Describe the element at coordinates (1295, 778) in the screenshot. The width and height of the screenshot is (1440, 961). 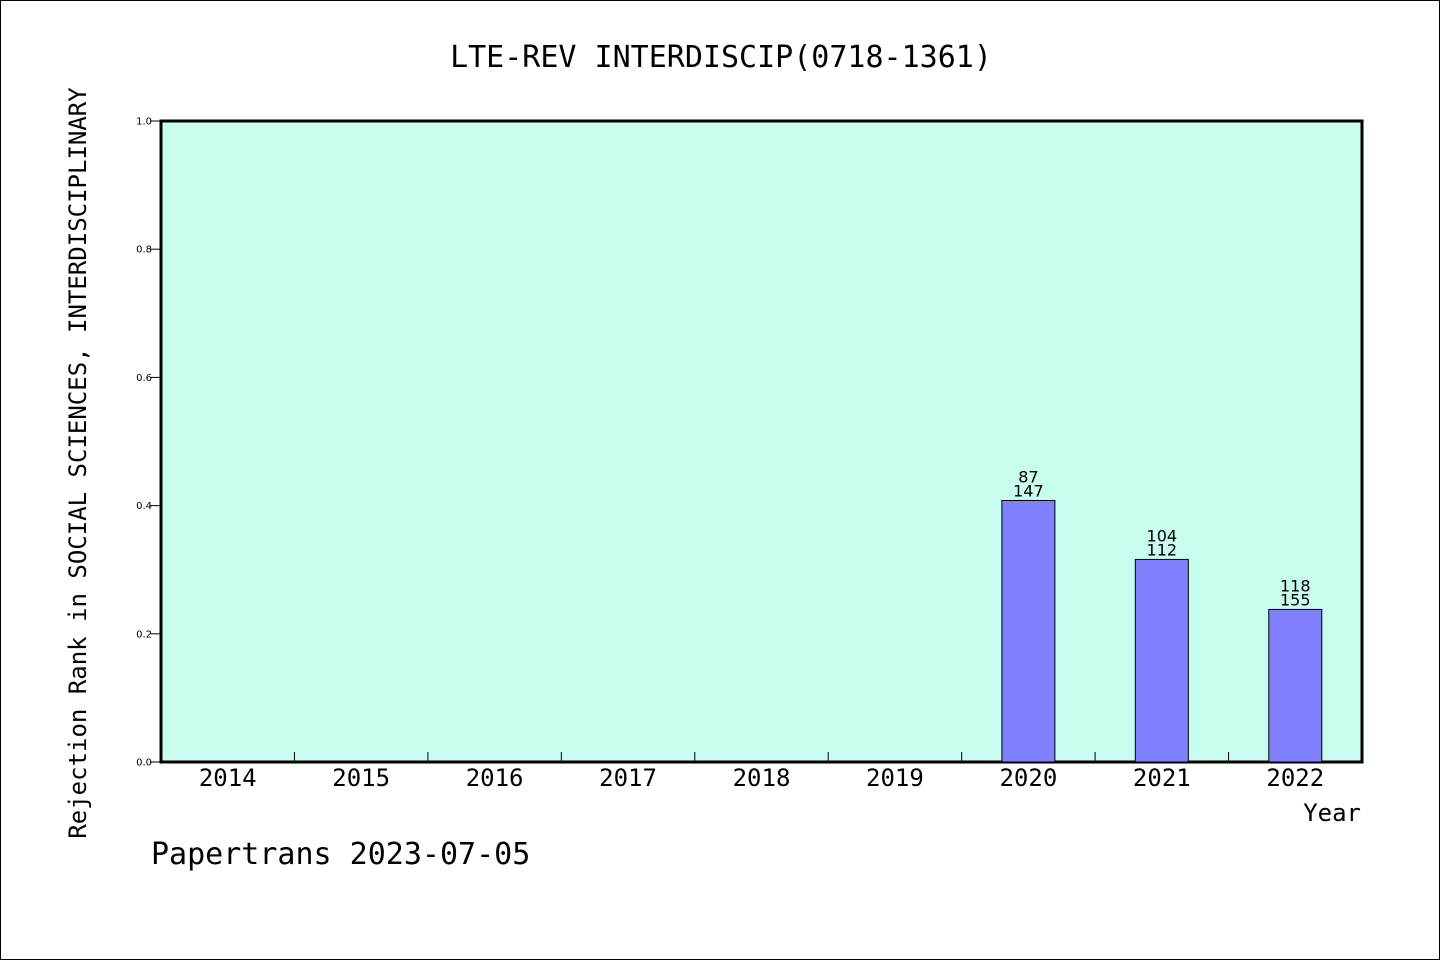
I see `x-tick-label: 2022` at that location.